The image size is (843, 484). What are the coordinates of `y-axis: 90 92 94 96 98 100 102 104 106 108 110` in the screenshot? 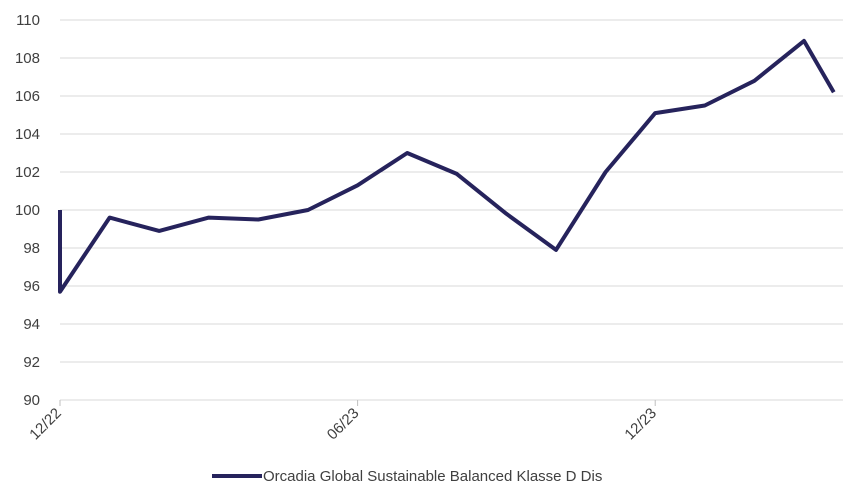 It's located at (27, 210).